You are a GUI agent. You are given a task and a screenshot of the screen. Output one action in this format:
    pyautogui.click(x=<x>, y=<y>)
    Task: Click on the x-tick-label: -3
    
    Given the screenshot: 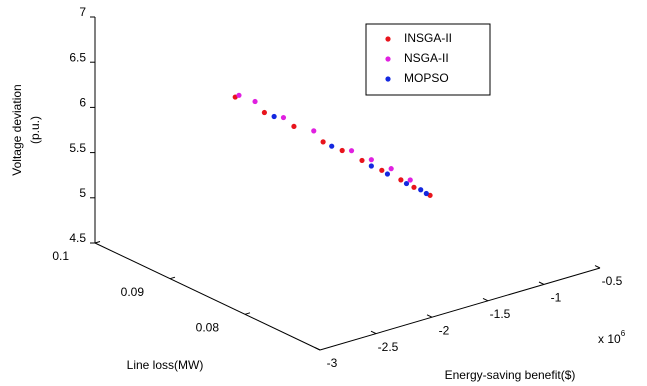 What is the action you would take?
    pyautogui.click(x=332, y=363)
    